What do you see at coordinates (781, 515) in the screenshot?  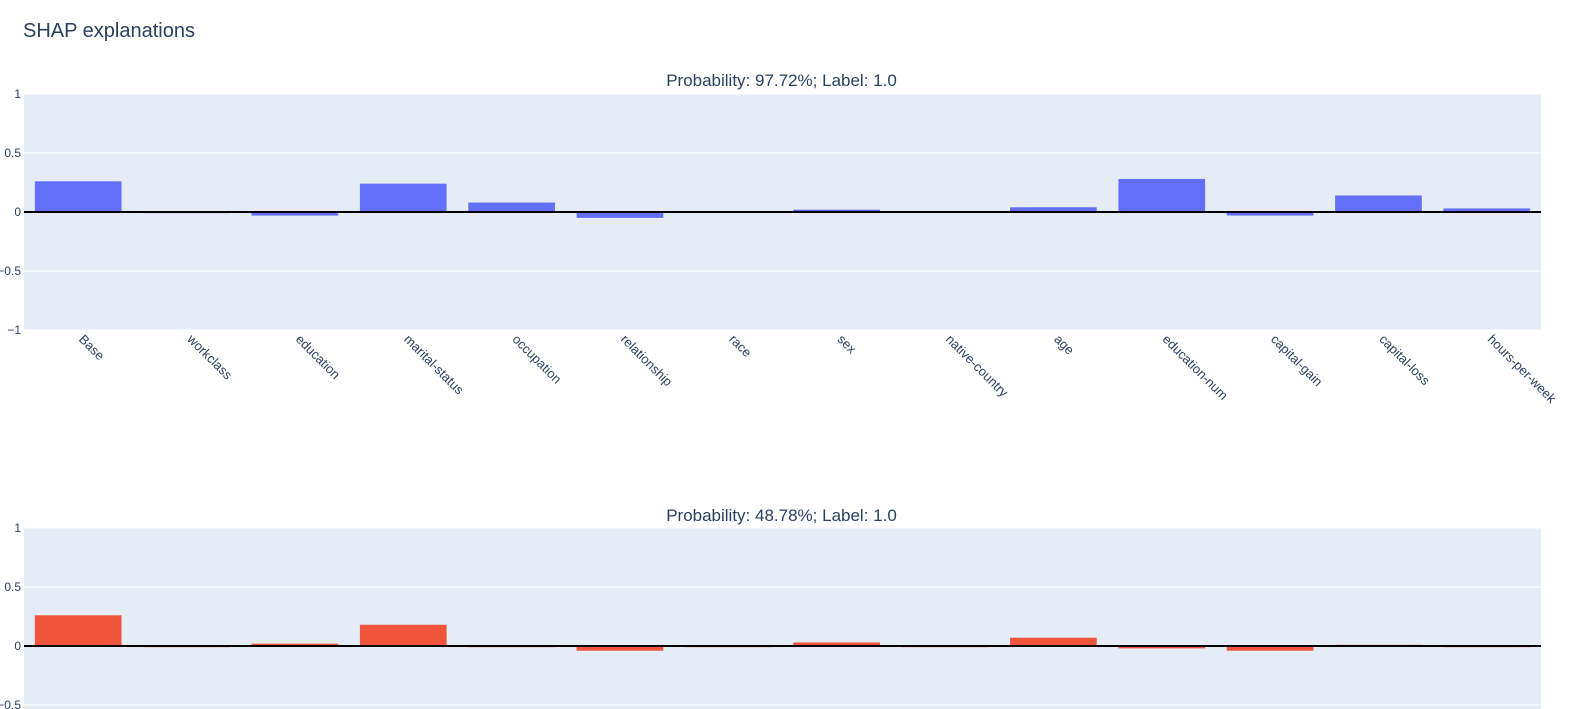 I see `chart-2-title: Probability: 48.78%; Label: 1.0` at bounding box center [781, 515].